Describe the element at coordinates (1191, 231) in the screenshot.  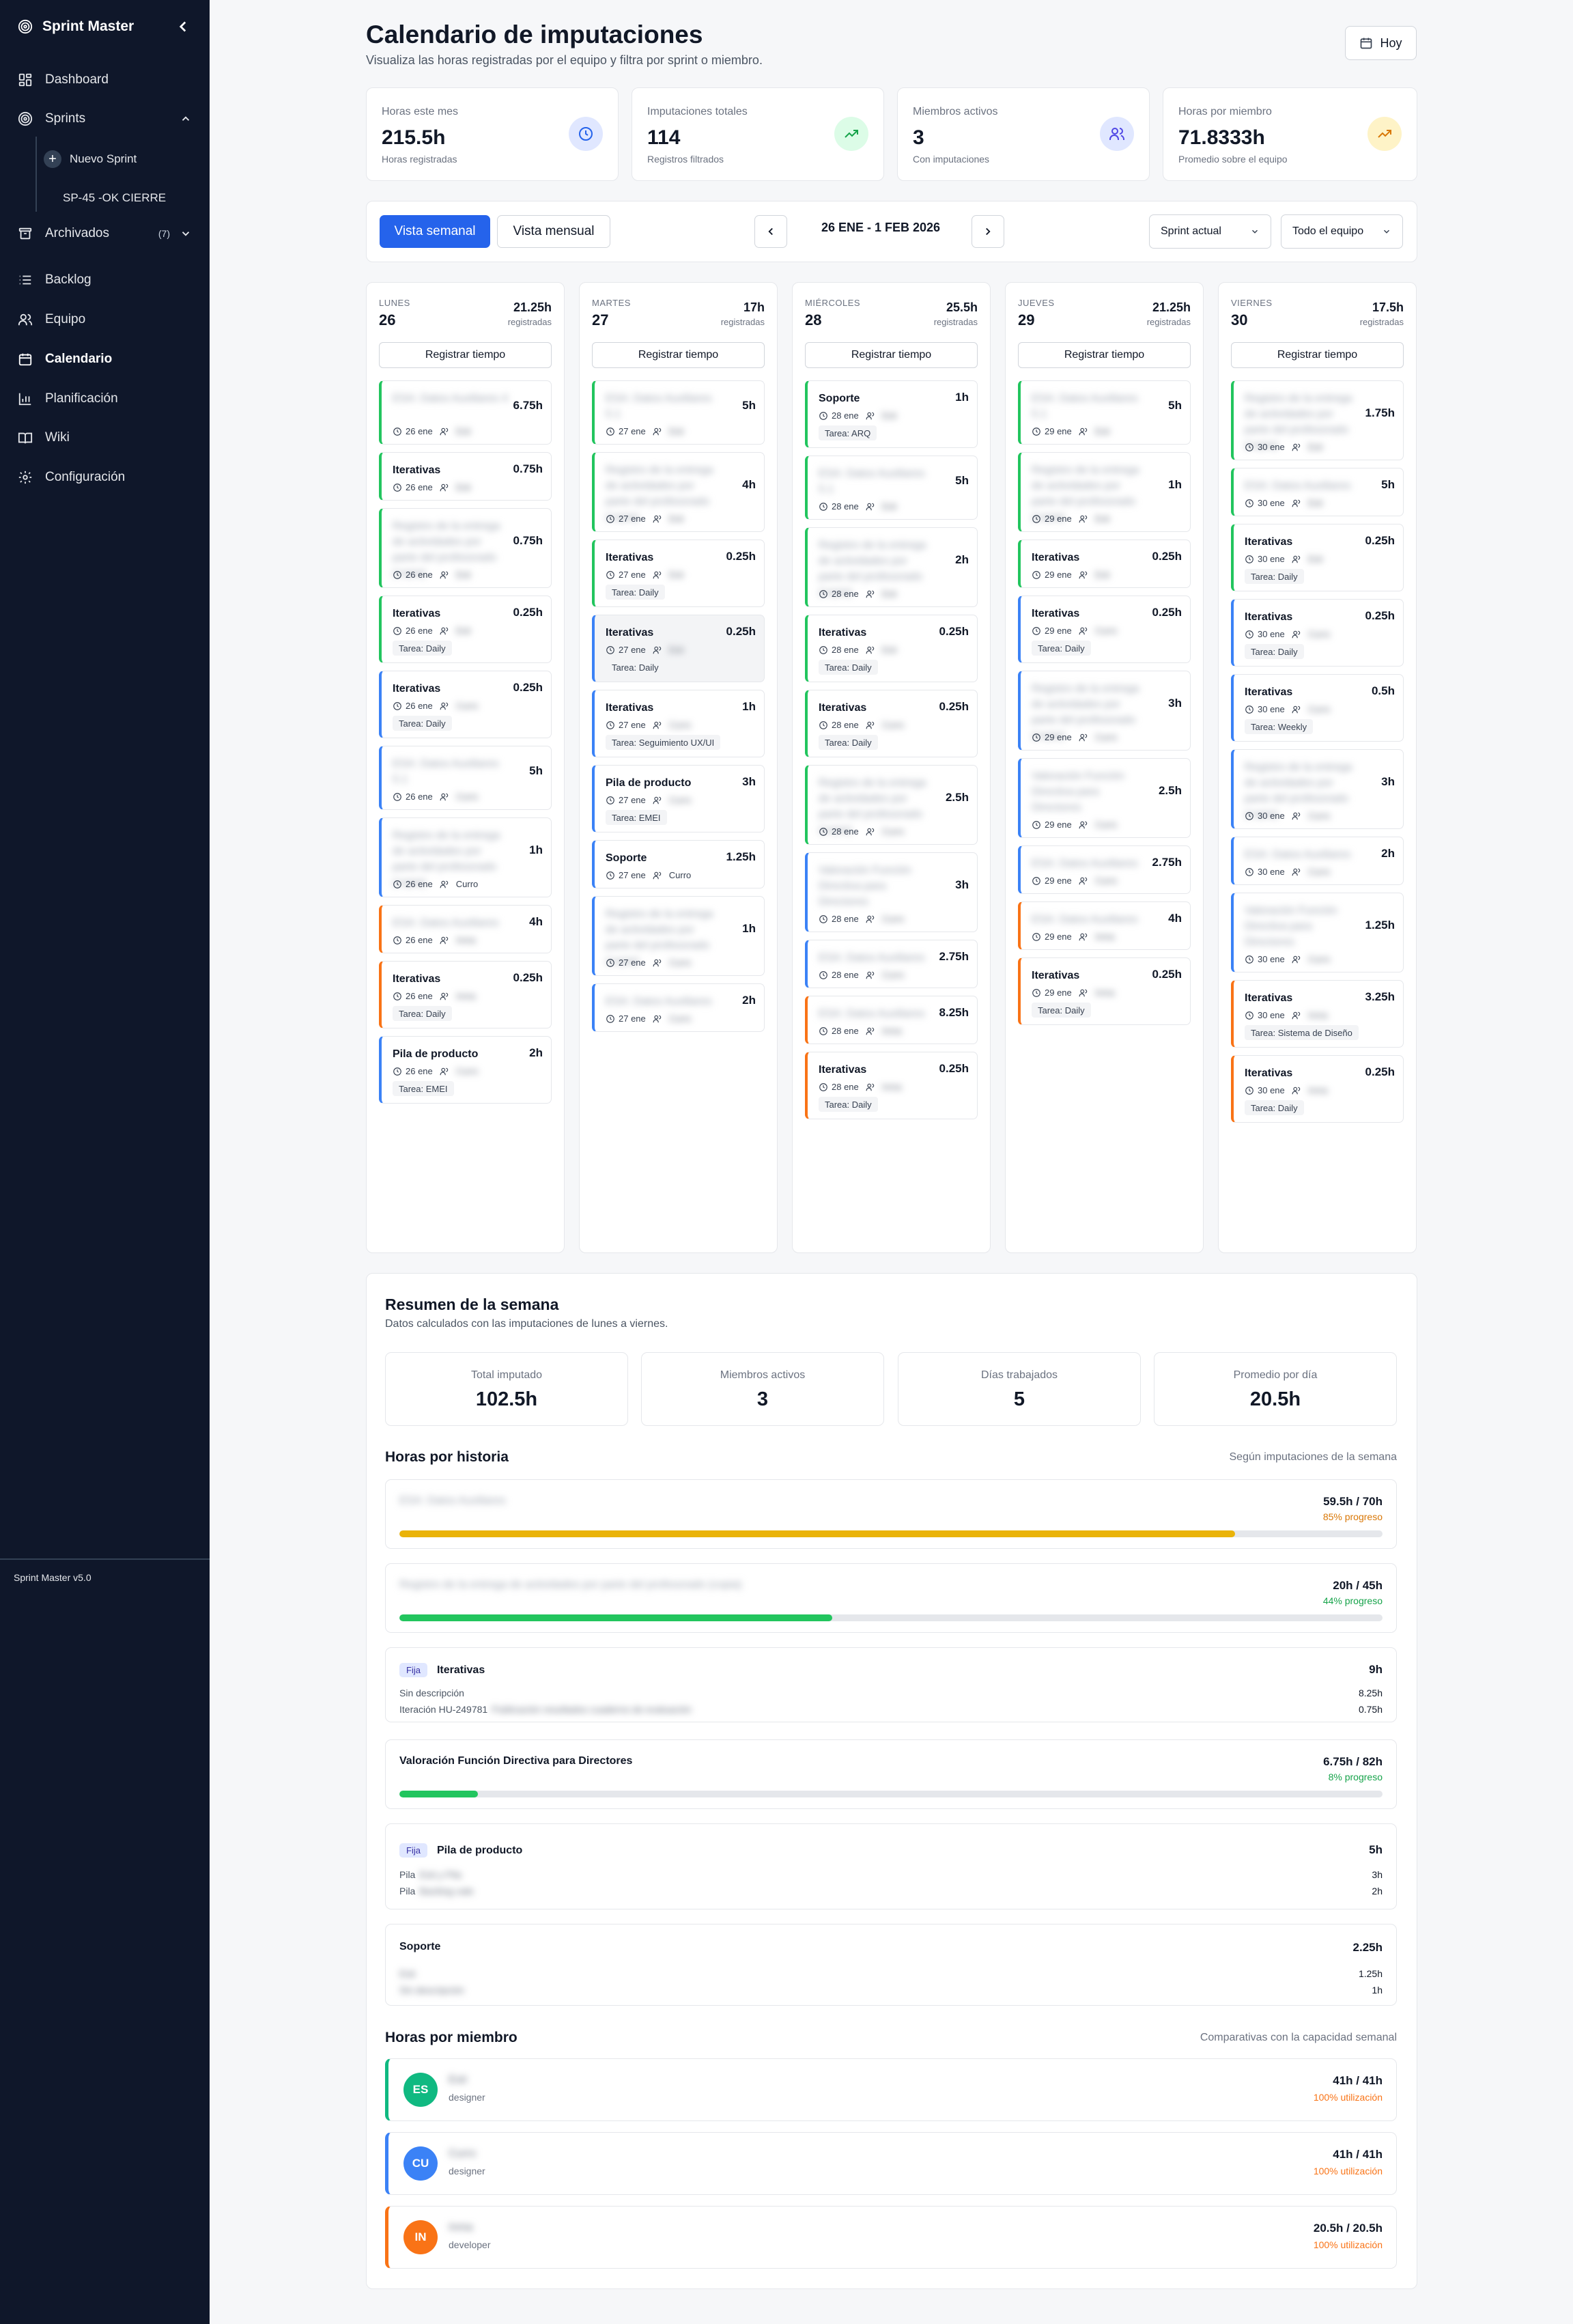
I see `sprint-filter-value: Sprint actual` at that location.